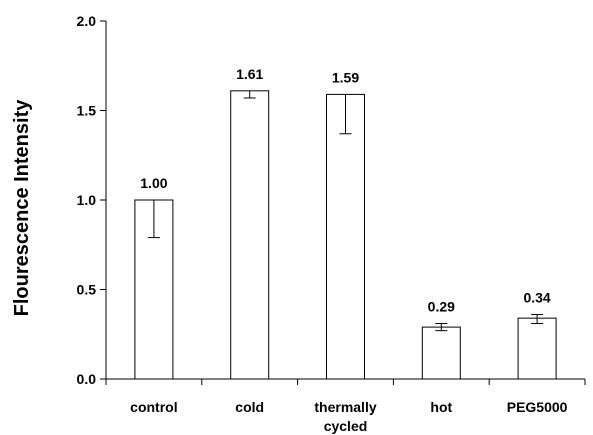 The width and height of the screenshot is (593, 435). I want to click on y-tick-label: 0.5, so click(87, 290).